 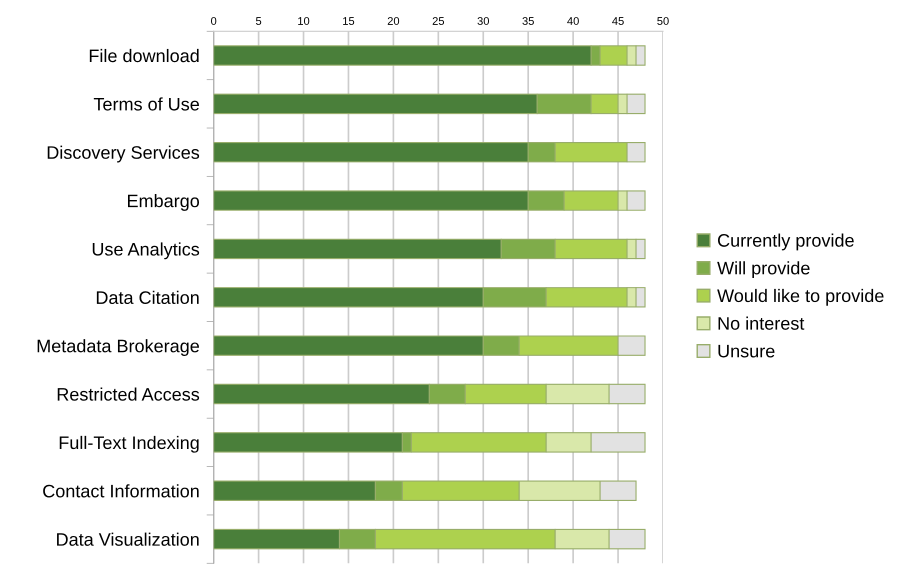 I want to click on x-tick-label: 45, so click(x=618, y=21).